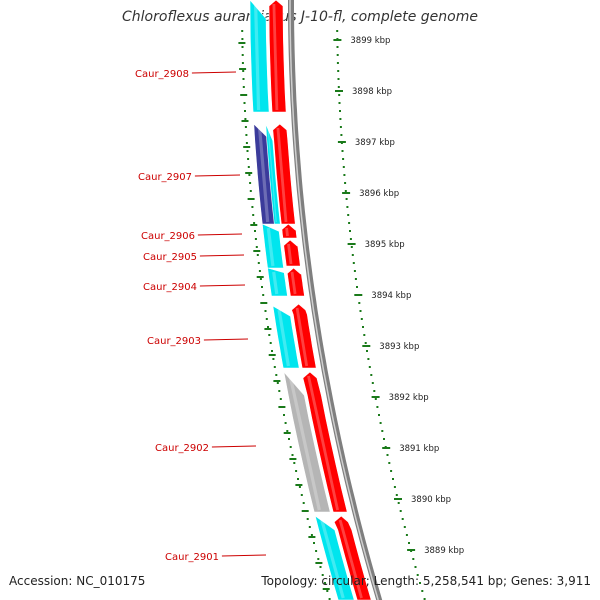  What do you see at coordinates (385, 245) in the screenshot?
I see `scale-label: 3895 kbp` at bounding box center [385, 245].